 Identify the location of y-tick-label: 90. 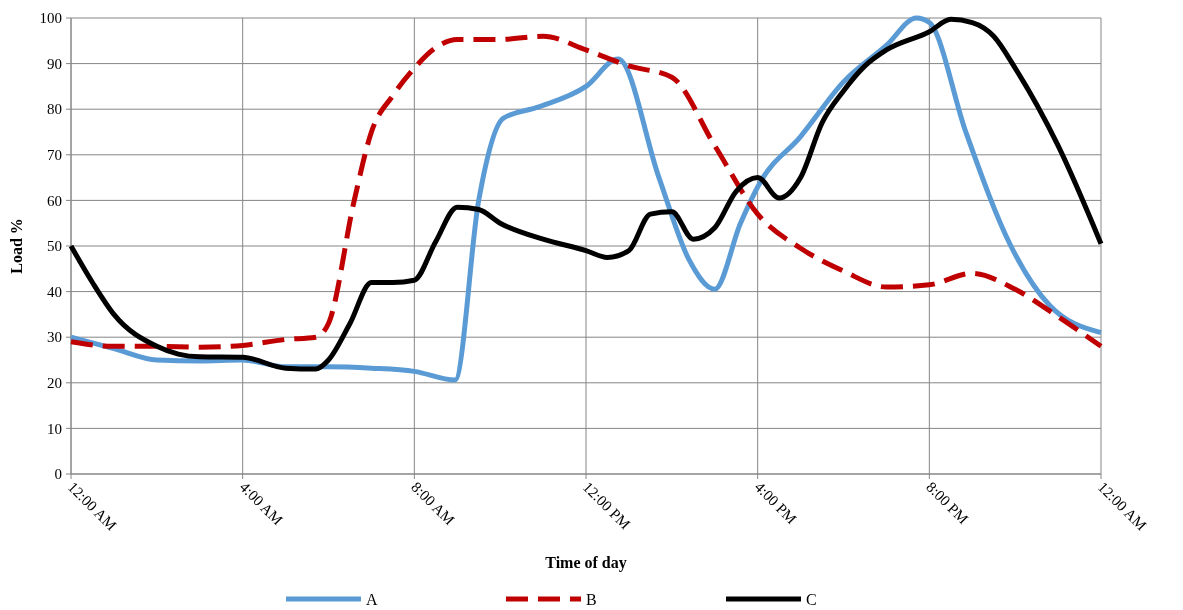
(54, 63).